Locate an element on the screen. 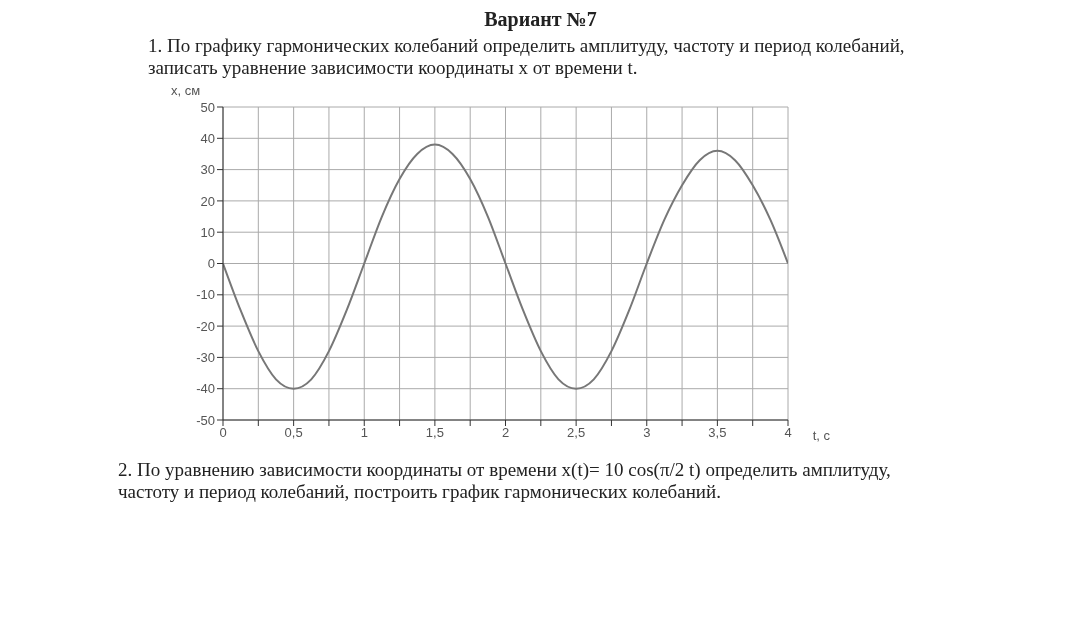  y-tick-label: 40 is located at coordinates (207, 138).